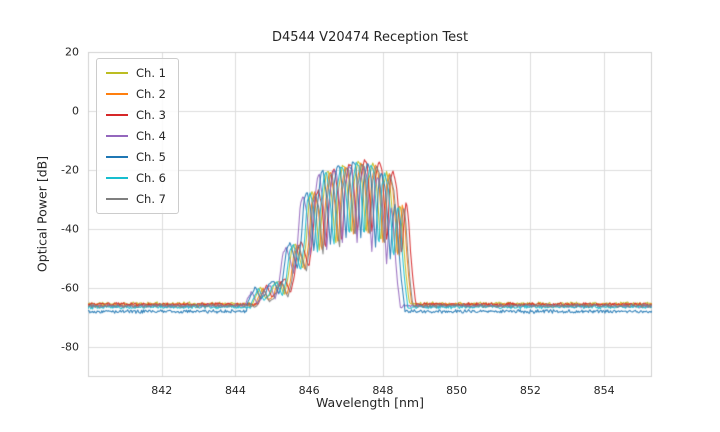  What do you see at coordinates (151, 94) in the screenshot?
I see `legend-label: Ch. 2` at bounding box center [151, 94].